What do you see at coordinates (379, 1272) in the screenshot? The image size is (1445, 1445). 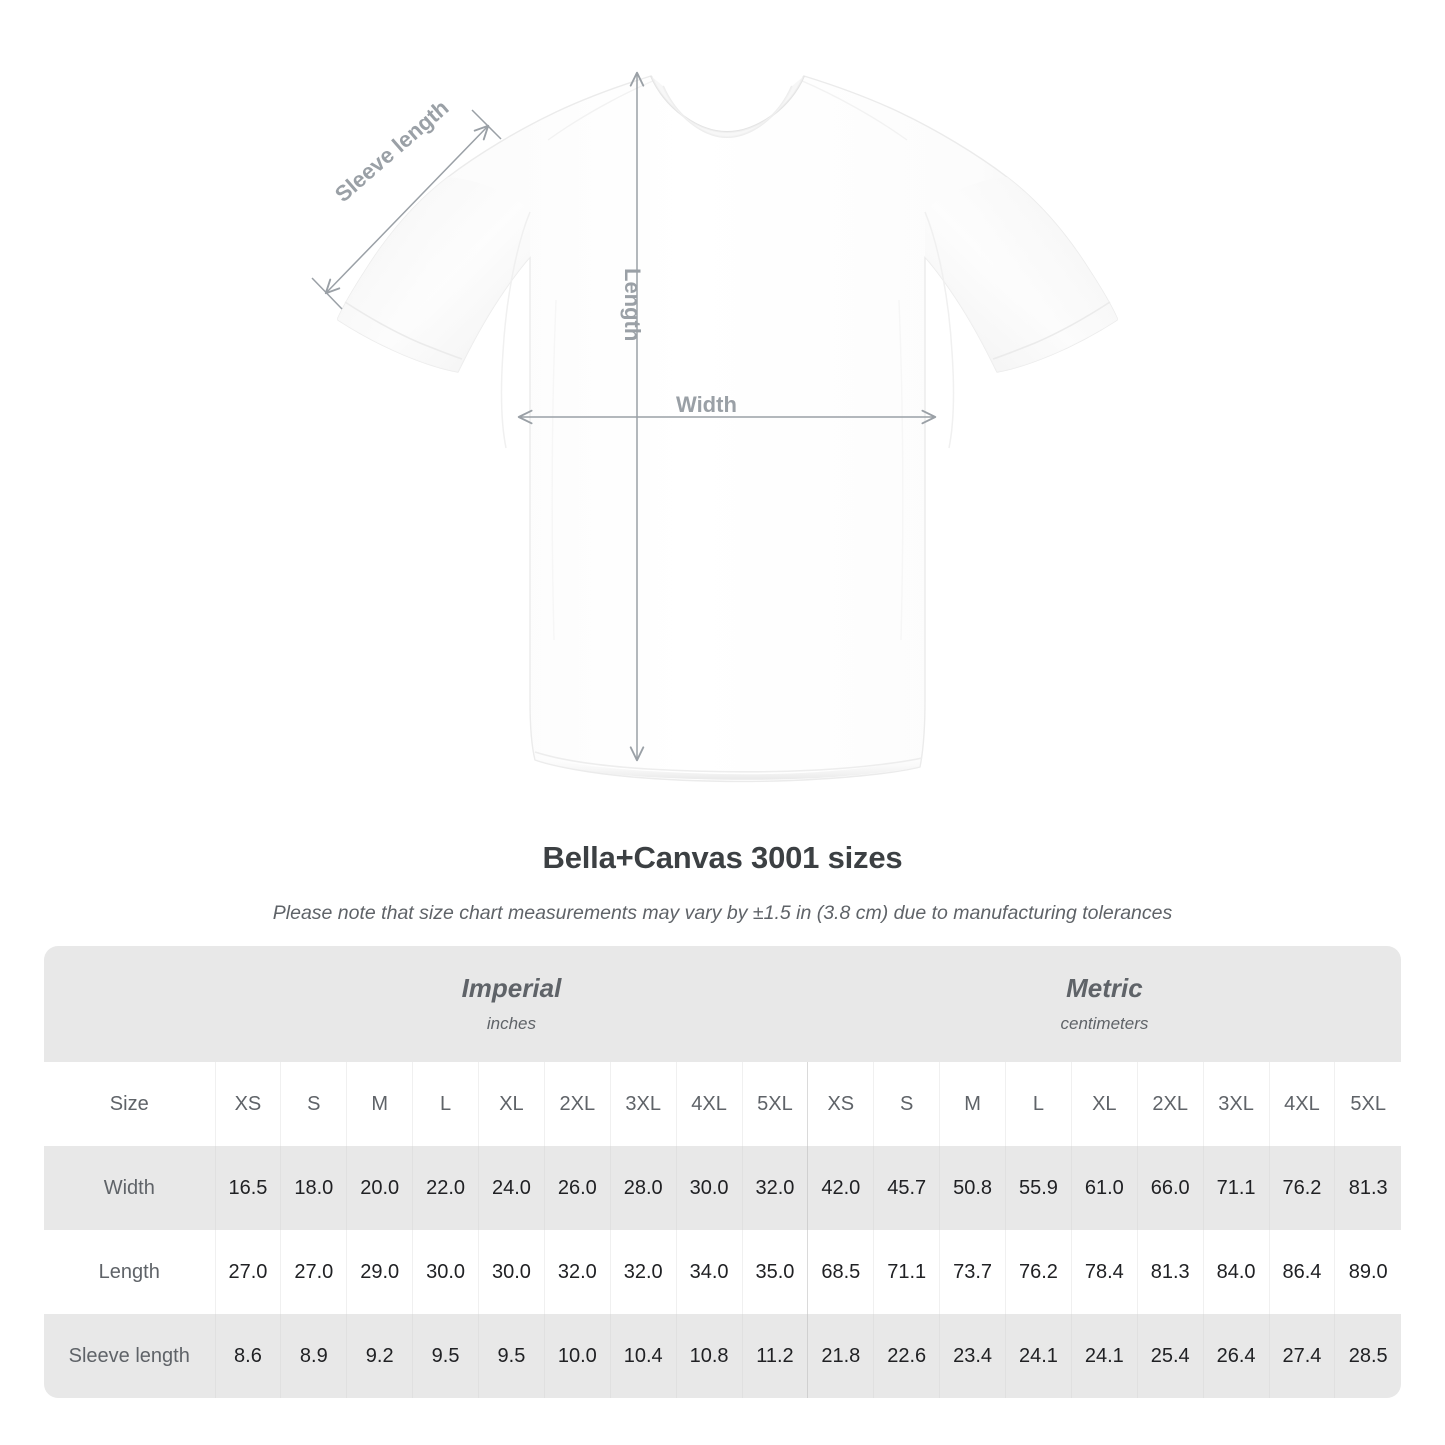 I see `measurement-cell: 29.0` at bounding box center [379, 1272].